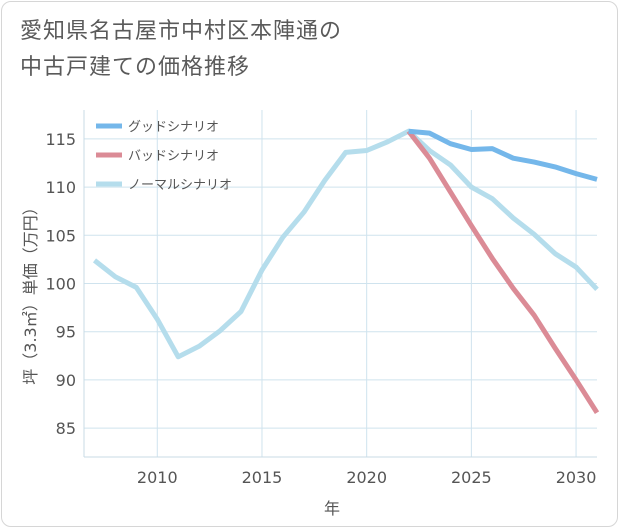 This screenshot has width=621, height=530. Describe the element at coordinates (60, 187) in the screenshot. I see `y-tick-label: 110` at that location.